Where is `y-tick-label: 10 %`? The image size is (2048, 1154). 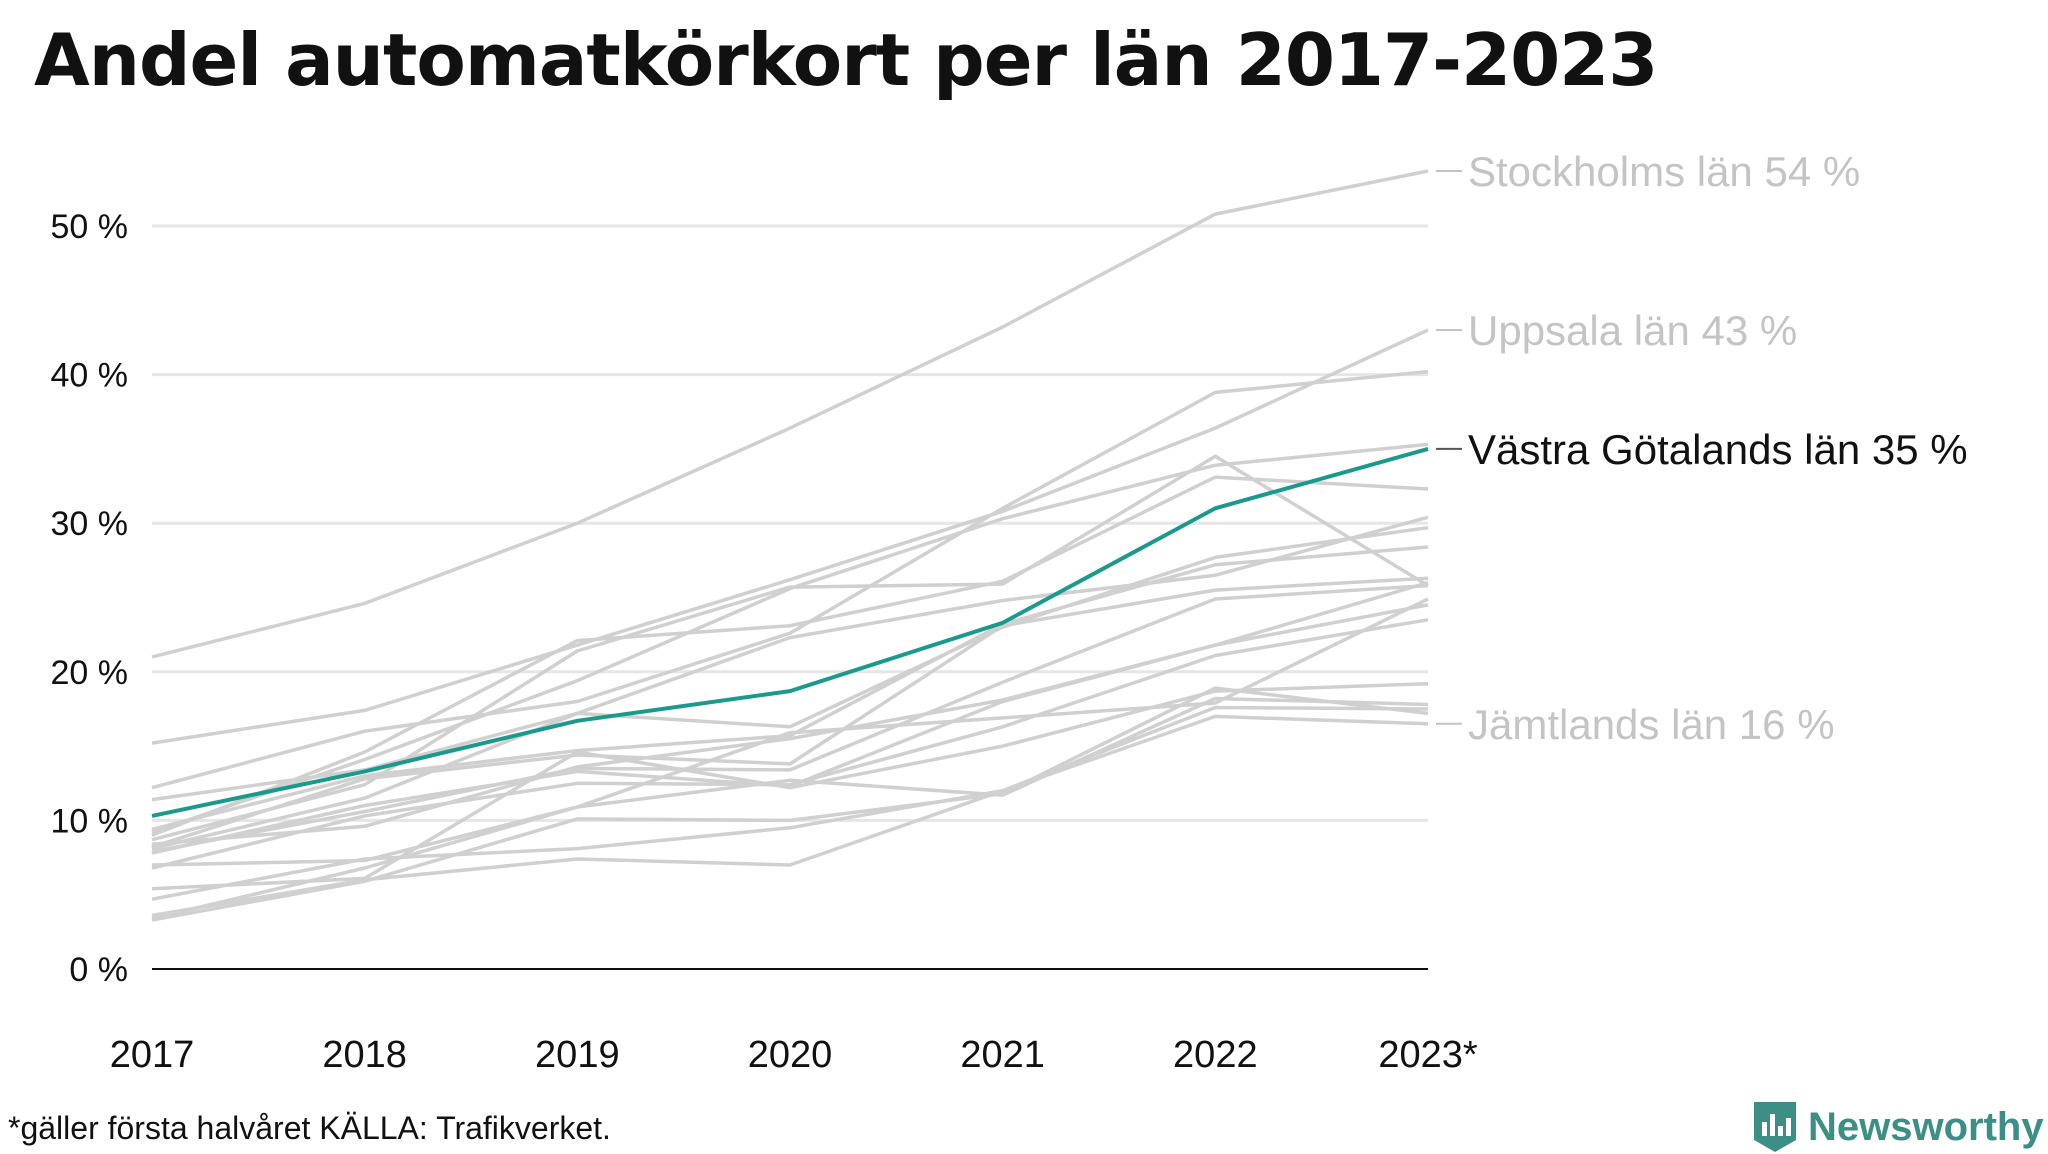 y-tick-label: 10 % is located at coordinates (90, 821).